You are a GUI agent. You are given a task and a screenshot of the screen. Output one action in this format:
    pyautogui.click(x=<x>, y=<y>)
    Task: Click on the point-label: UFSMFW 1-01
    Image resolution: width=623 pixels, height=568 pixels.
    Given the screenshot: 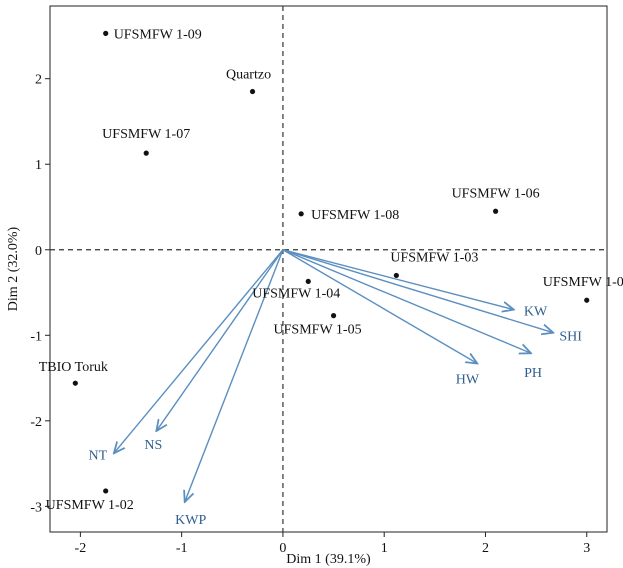 What is the action you would take?
    pyautogui.click(x=583, y=282)
    